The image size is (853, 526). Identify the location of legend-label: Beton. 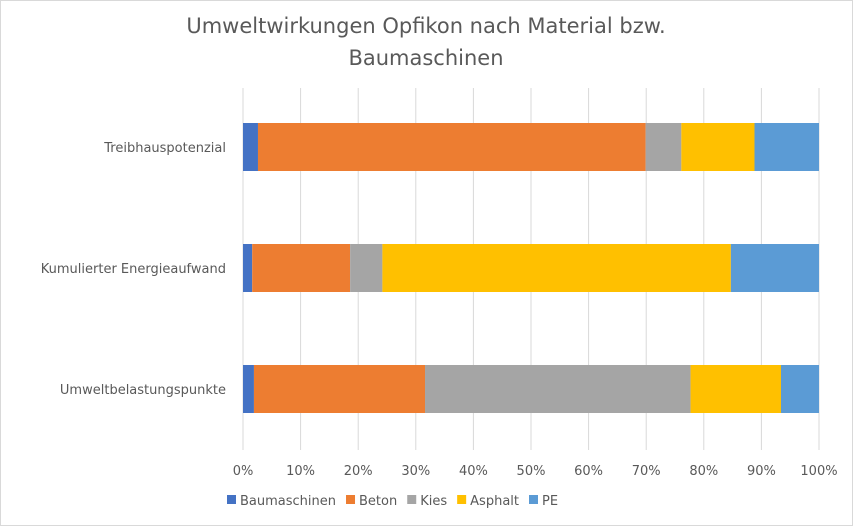
(378, 501).